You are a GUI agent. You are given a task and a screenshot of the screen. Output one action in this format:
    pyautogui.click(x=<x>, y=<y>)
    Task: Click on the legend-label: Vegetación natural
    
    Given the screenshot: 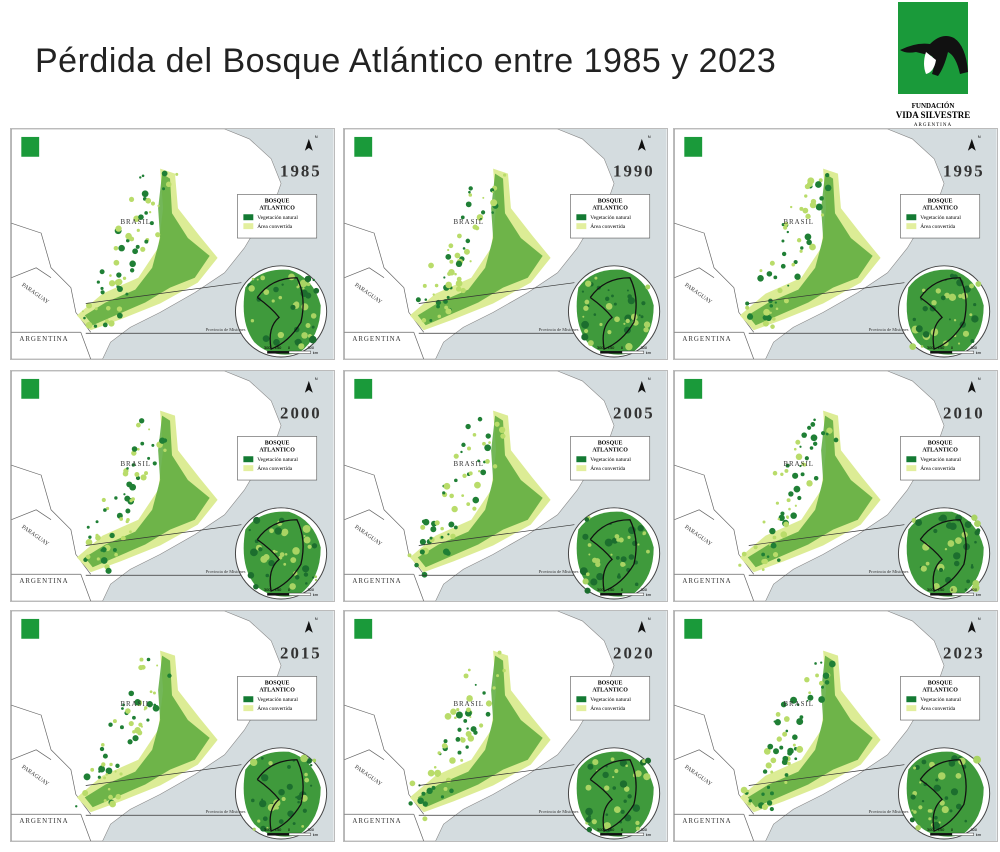 What is the action you would take?
    pyautogui.click(x=610, y=460)
    